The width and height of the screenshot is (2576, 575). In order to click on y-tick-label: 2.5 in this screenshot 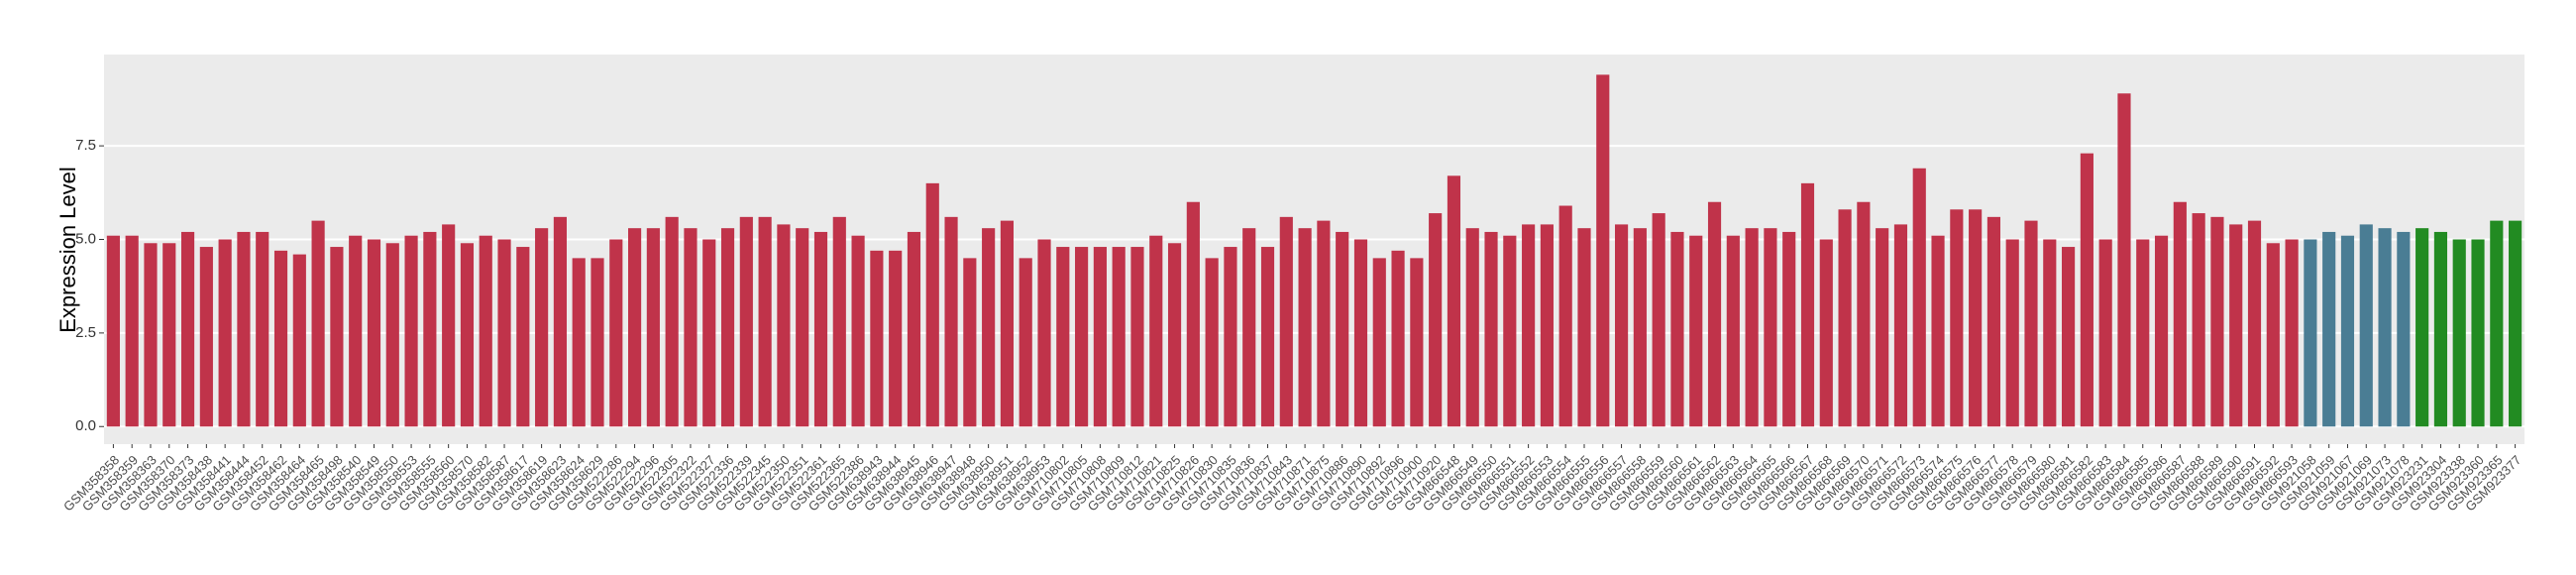, I will do `click(85, 332)`.